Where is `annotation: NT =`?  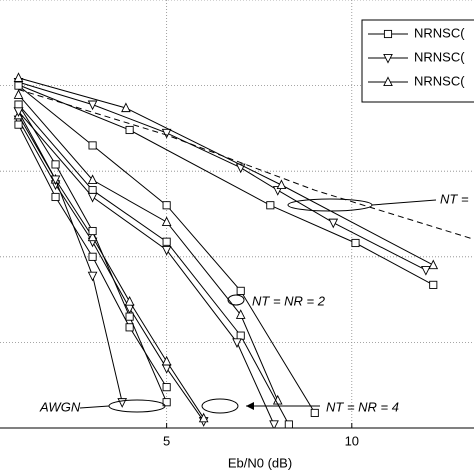
annotation: NT = is located at coordinates (454, 198).